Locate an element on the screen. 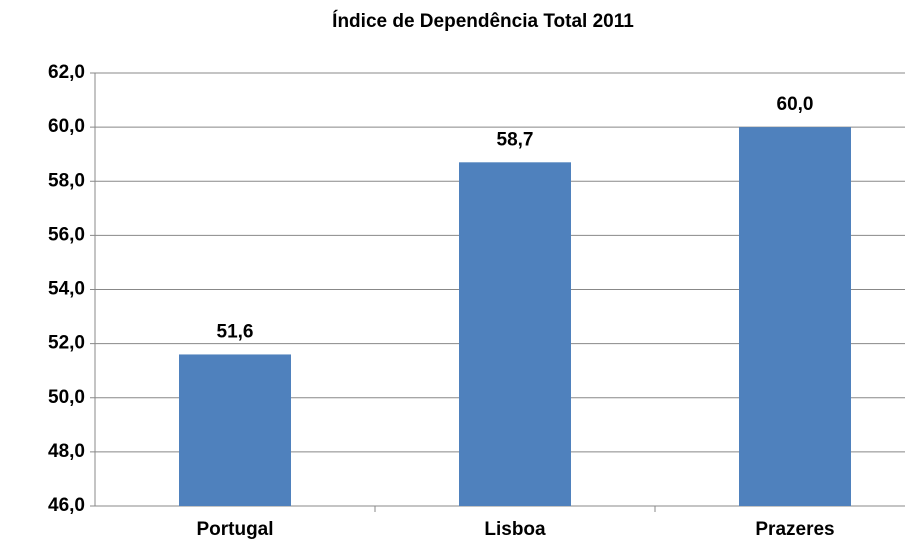 This screenshot has width=915, height=547. y-tick-label: 50,0 is located at coordinates (66, 397).